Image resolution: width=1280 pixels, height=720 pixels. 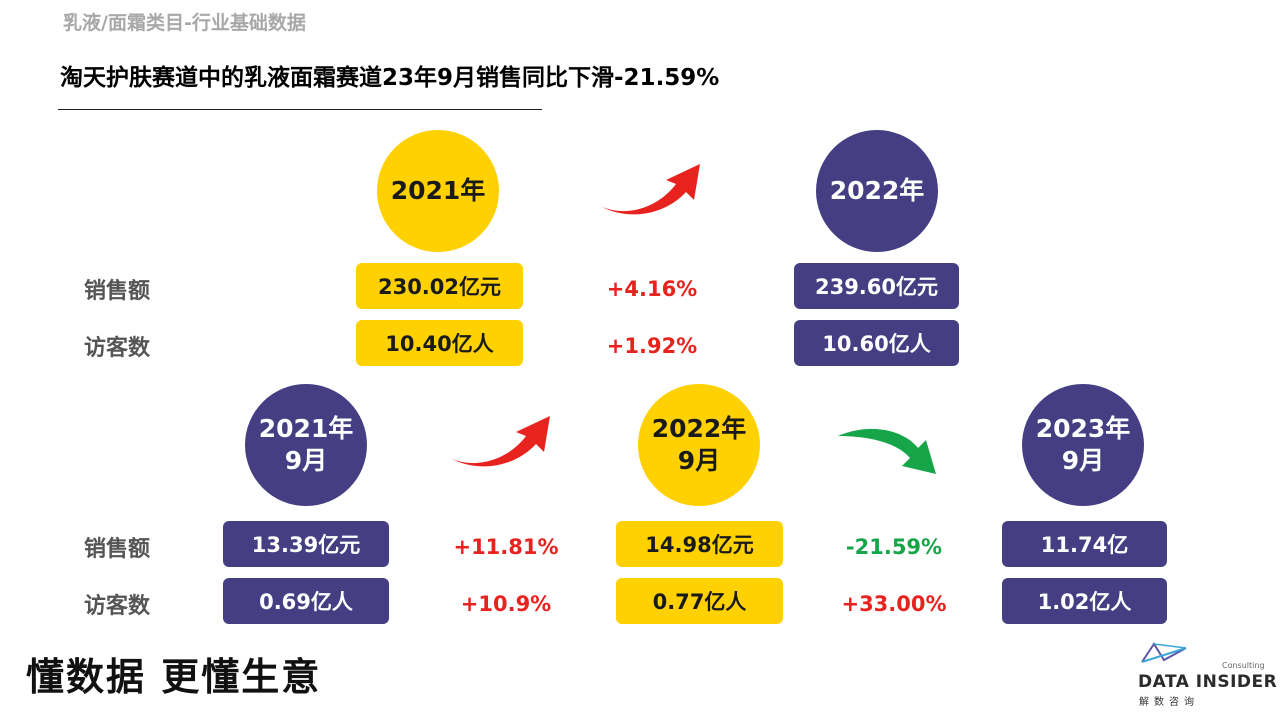 What do you see at coordinates (876, 286) in the screenshot?
I see `sales-2022-box: 239.60亿元` at bounding box center [876, 286].